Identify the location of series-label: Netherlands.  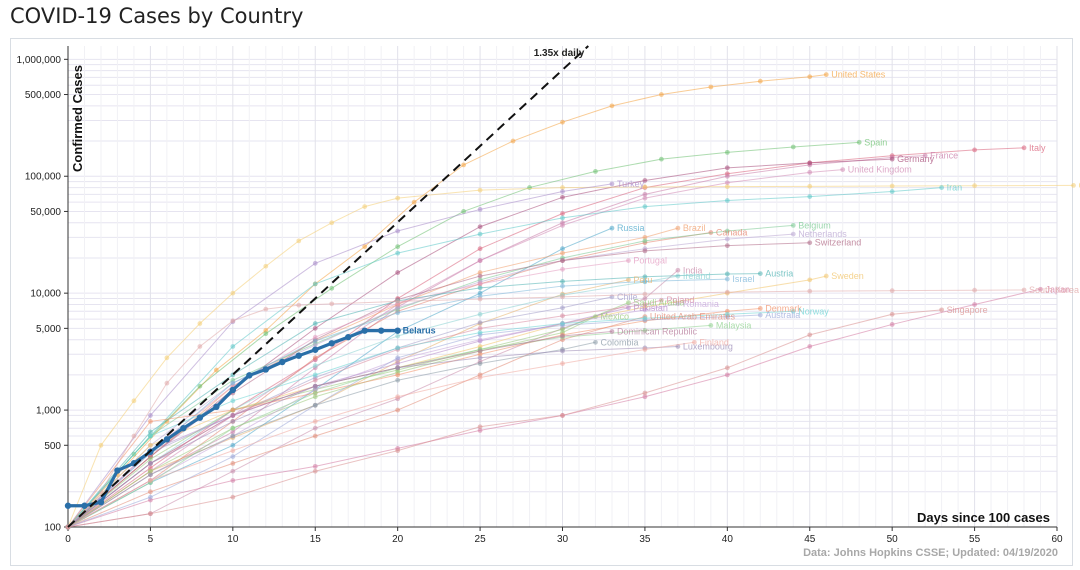
(822, 234).